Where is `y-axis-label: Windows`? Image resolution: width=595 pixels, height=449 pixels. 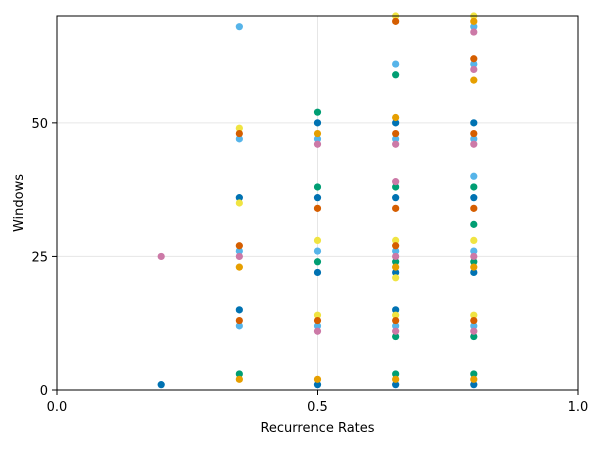
y-axis-label: Windows is located at coordinates (19, 203).